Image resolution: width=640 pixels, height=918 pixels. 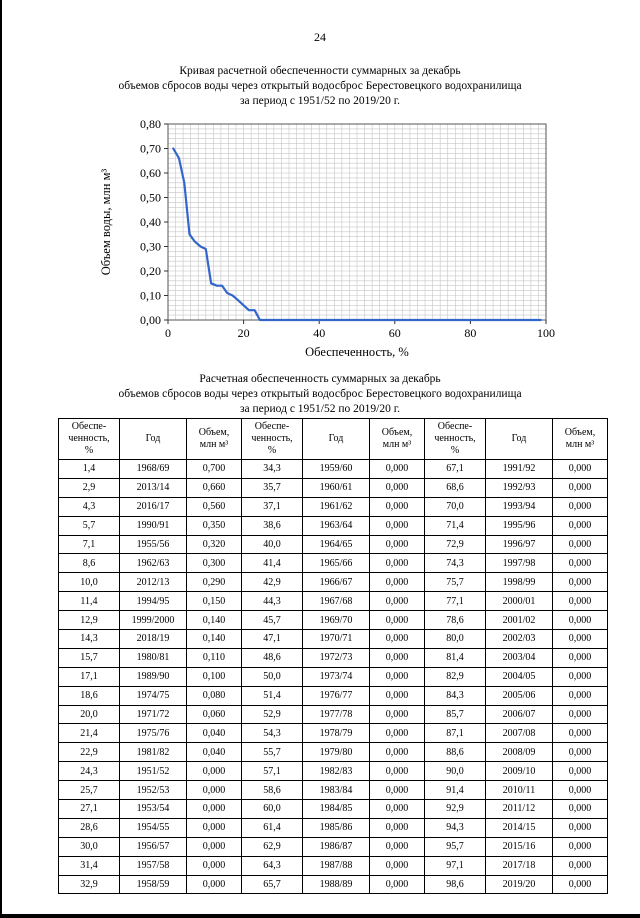 What do you see at coordinates (272, 695) in the screenshot?
I see `table-cell: 51,4` at bounding box center [272, 695].